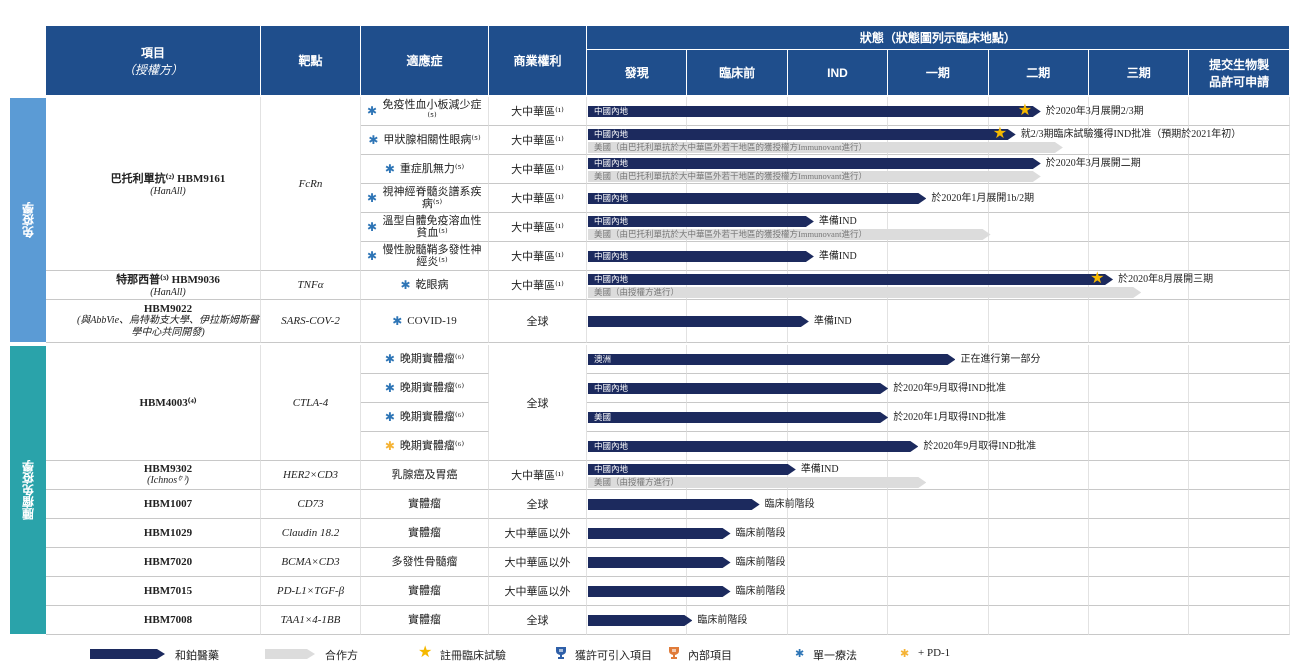 The height and width of the screenshot is (671, 1298). What do you see at coordinates (938, 73) in the screenshot?
I see `header-stage: 一期` at bounding box center [938, 73].